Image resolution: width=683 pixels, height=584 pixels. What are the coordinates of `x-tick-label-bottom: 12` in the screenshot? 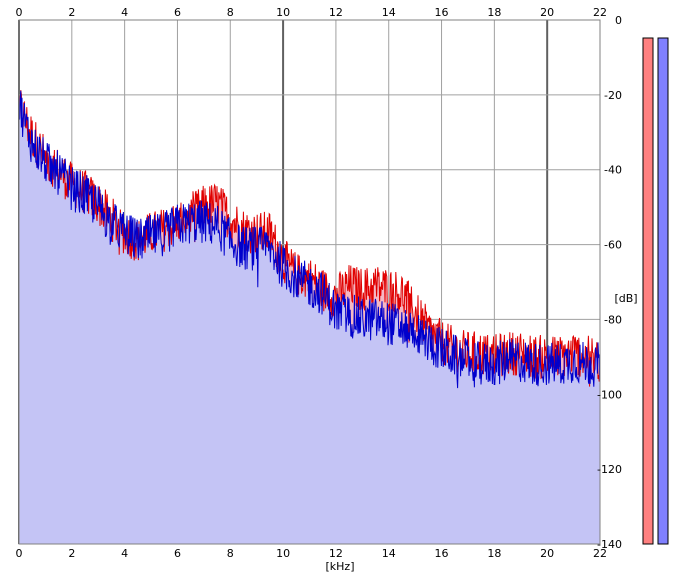 It's located at (336, 553).